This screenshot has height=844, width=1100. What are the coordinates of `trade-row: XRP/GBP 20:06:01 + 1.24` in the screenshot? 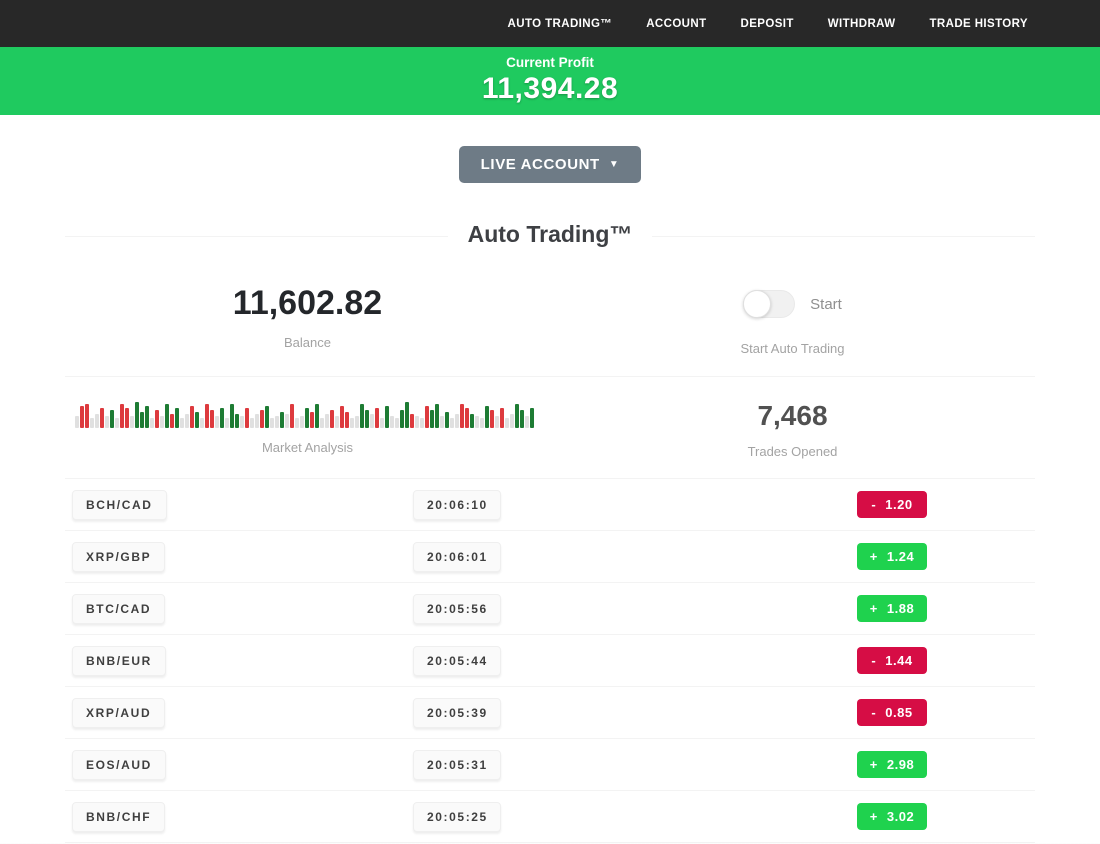 It's located at (550, 557).